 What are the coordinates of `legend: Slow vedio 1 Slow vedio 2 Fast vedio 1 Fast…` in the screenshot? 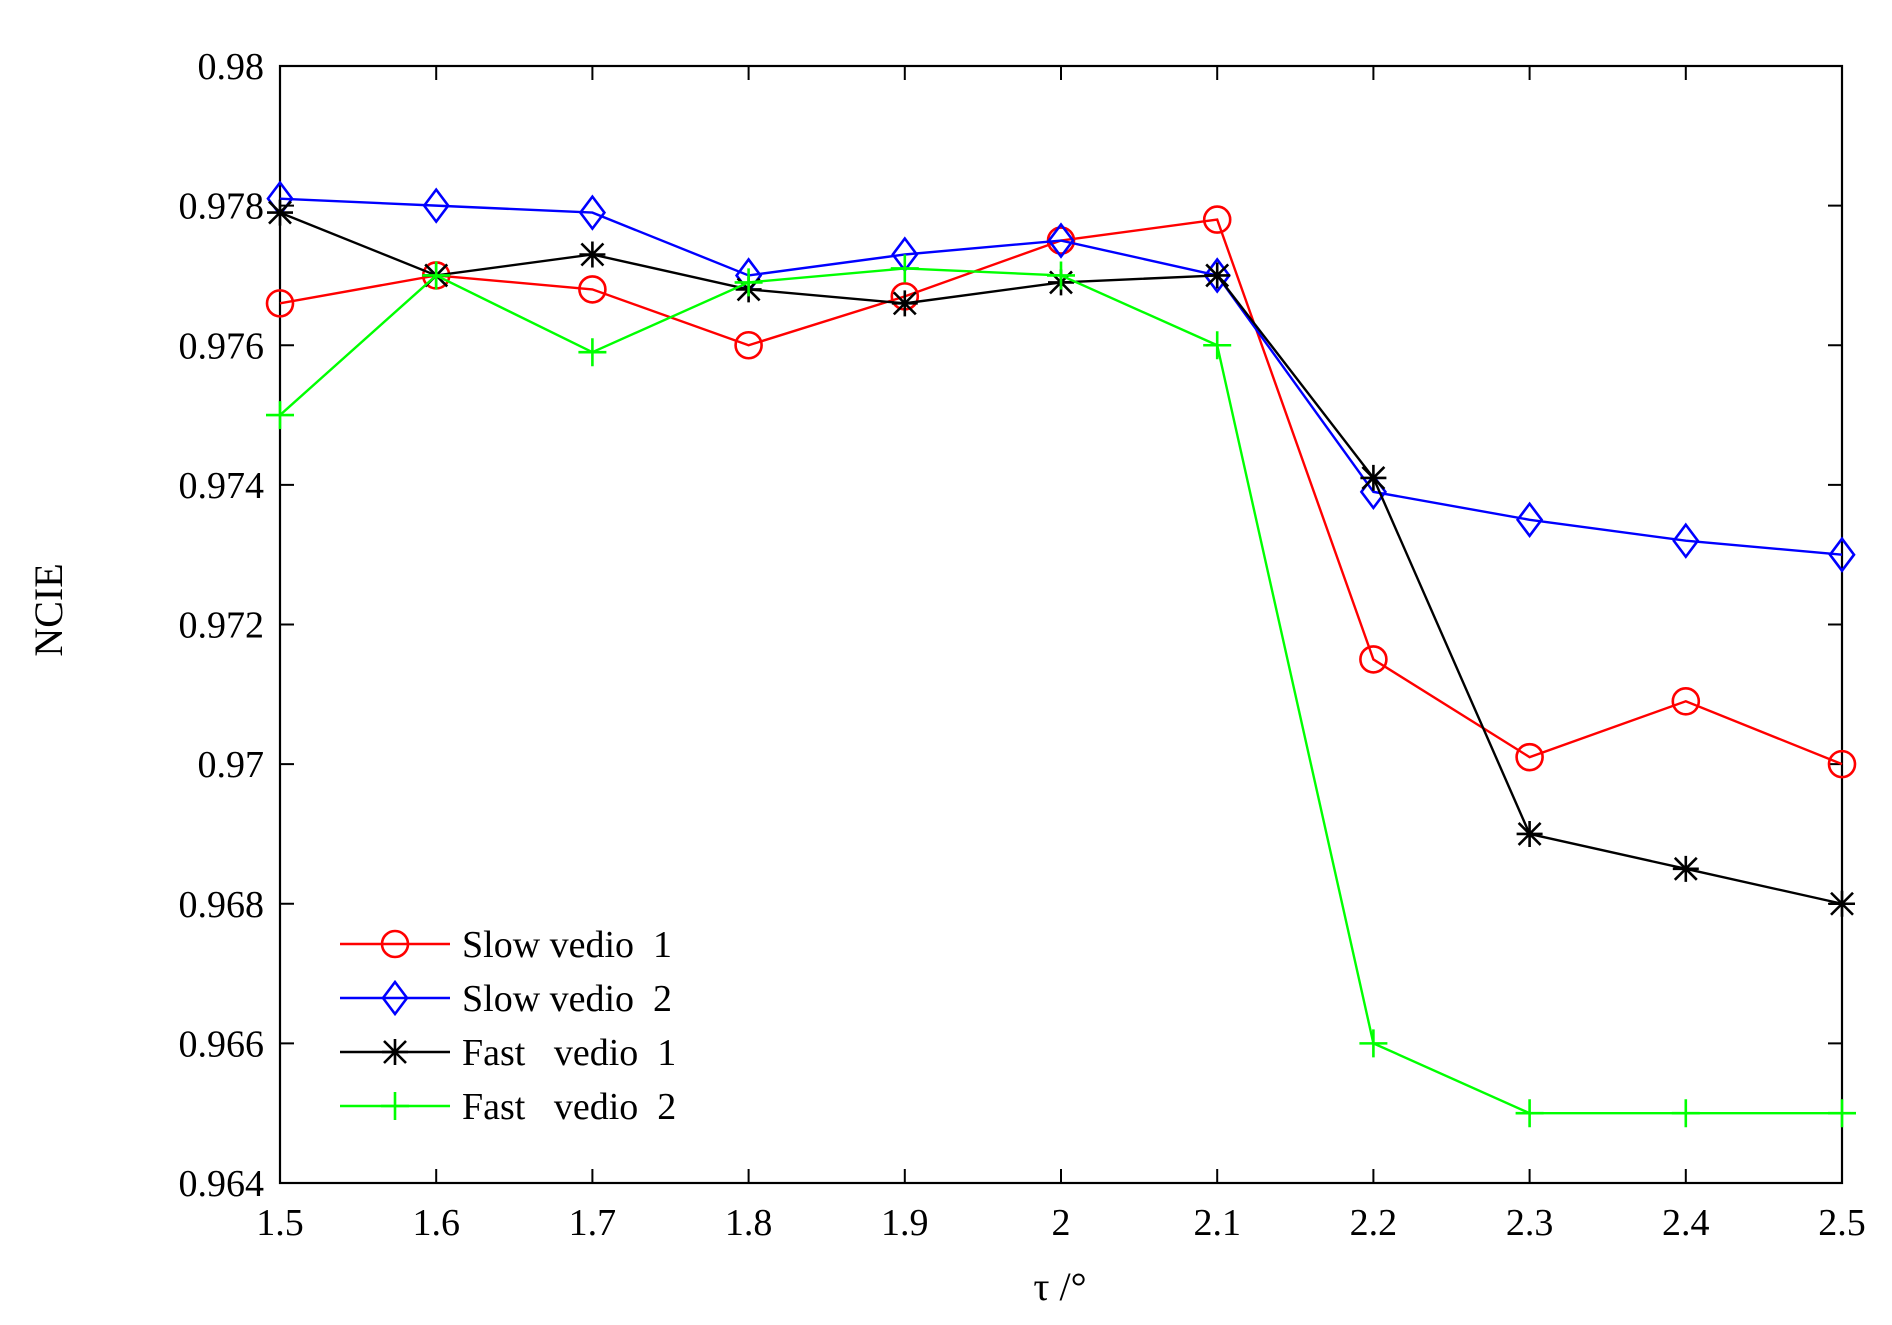 It's located at (508, 1026).